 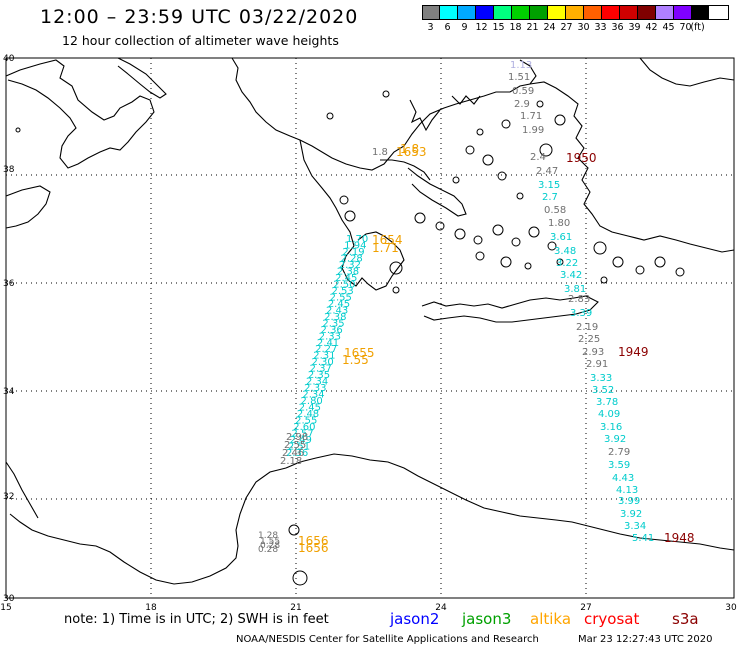 I want to click on swh-value-jason3: 5.41, so click(x=643, y=538).